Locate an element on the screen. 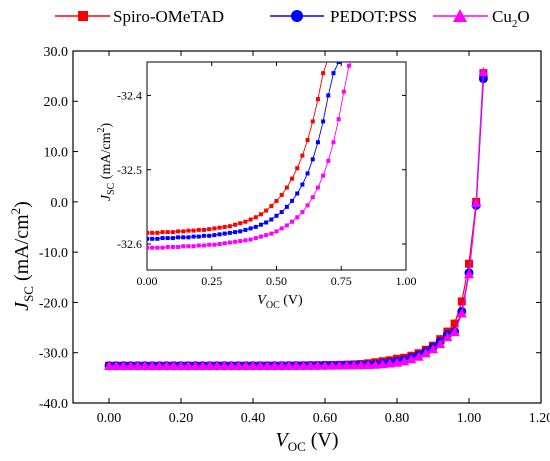  main-y-tick-label: -20.0 is located at coordinates (53, 303).